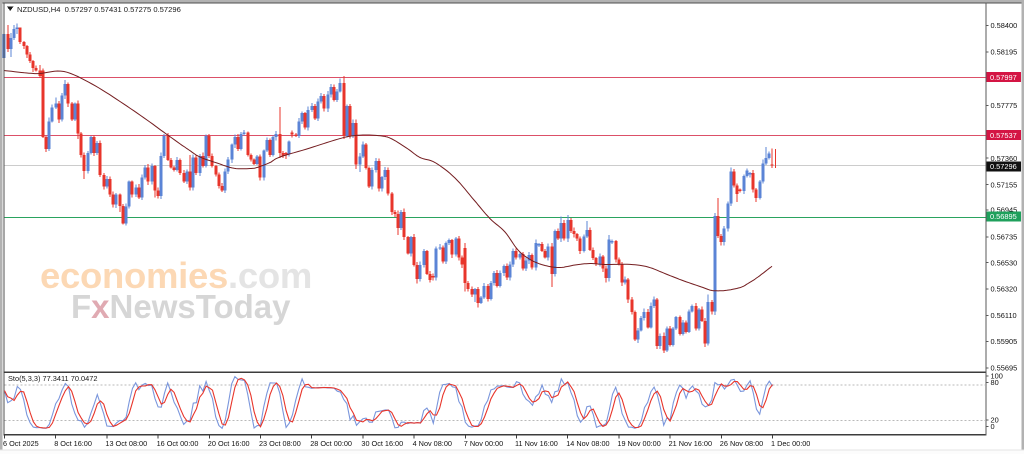  Describe the element at coordinates (1004, 262) in the screenshot. I see `svg-text: 0.56530` at that location.